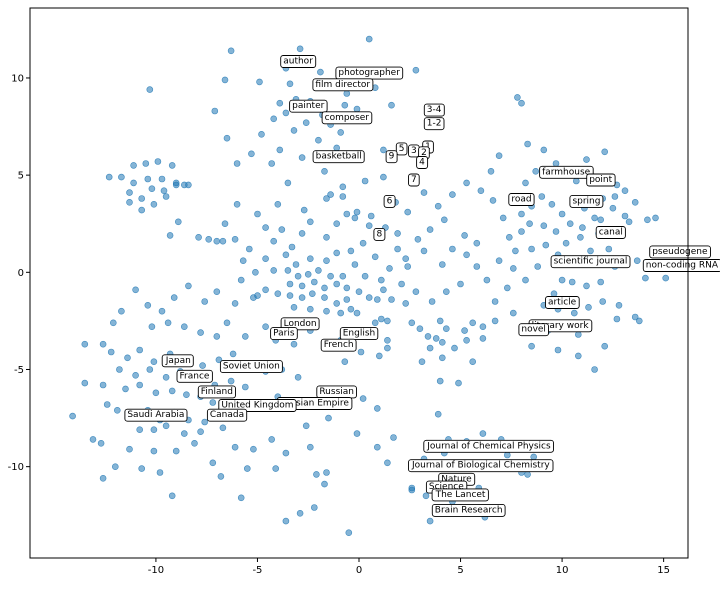 This screenshot has height=611, width=720. I want to click on annotation-text: article, so click(562, 302).